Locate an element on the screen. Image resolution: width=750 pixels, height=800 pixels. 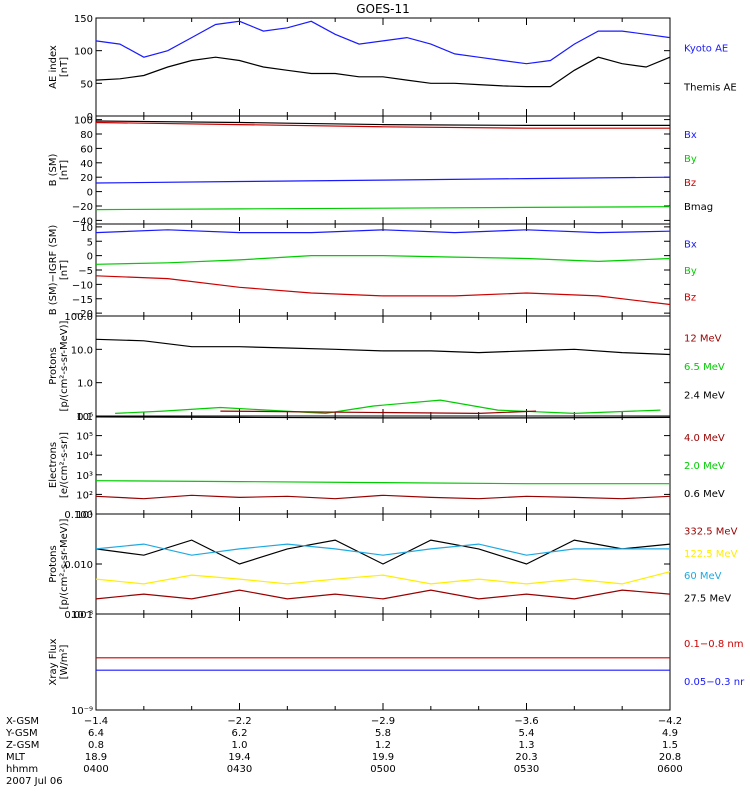
y-tick-label: 0.010 is located at coordinates (78, 565).